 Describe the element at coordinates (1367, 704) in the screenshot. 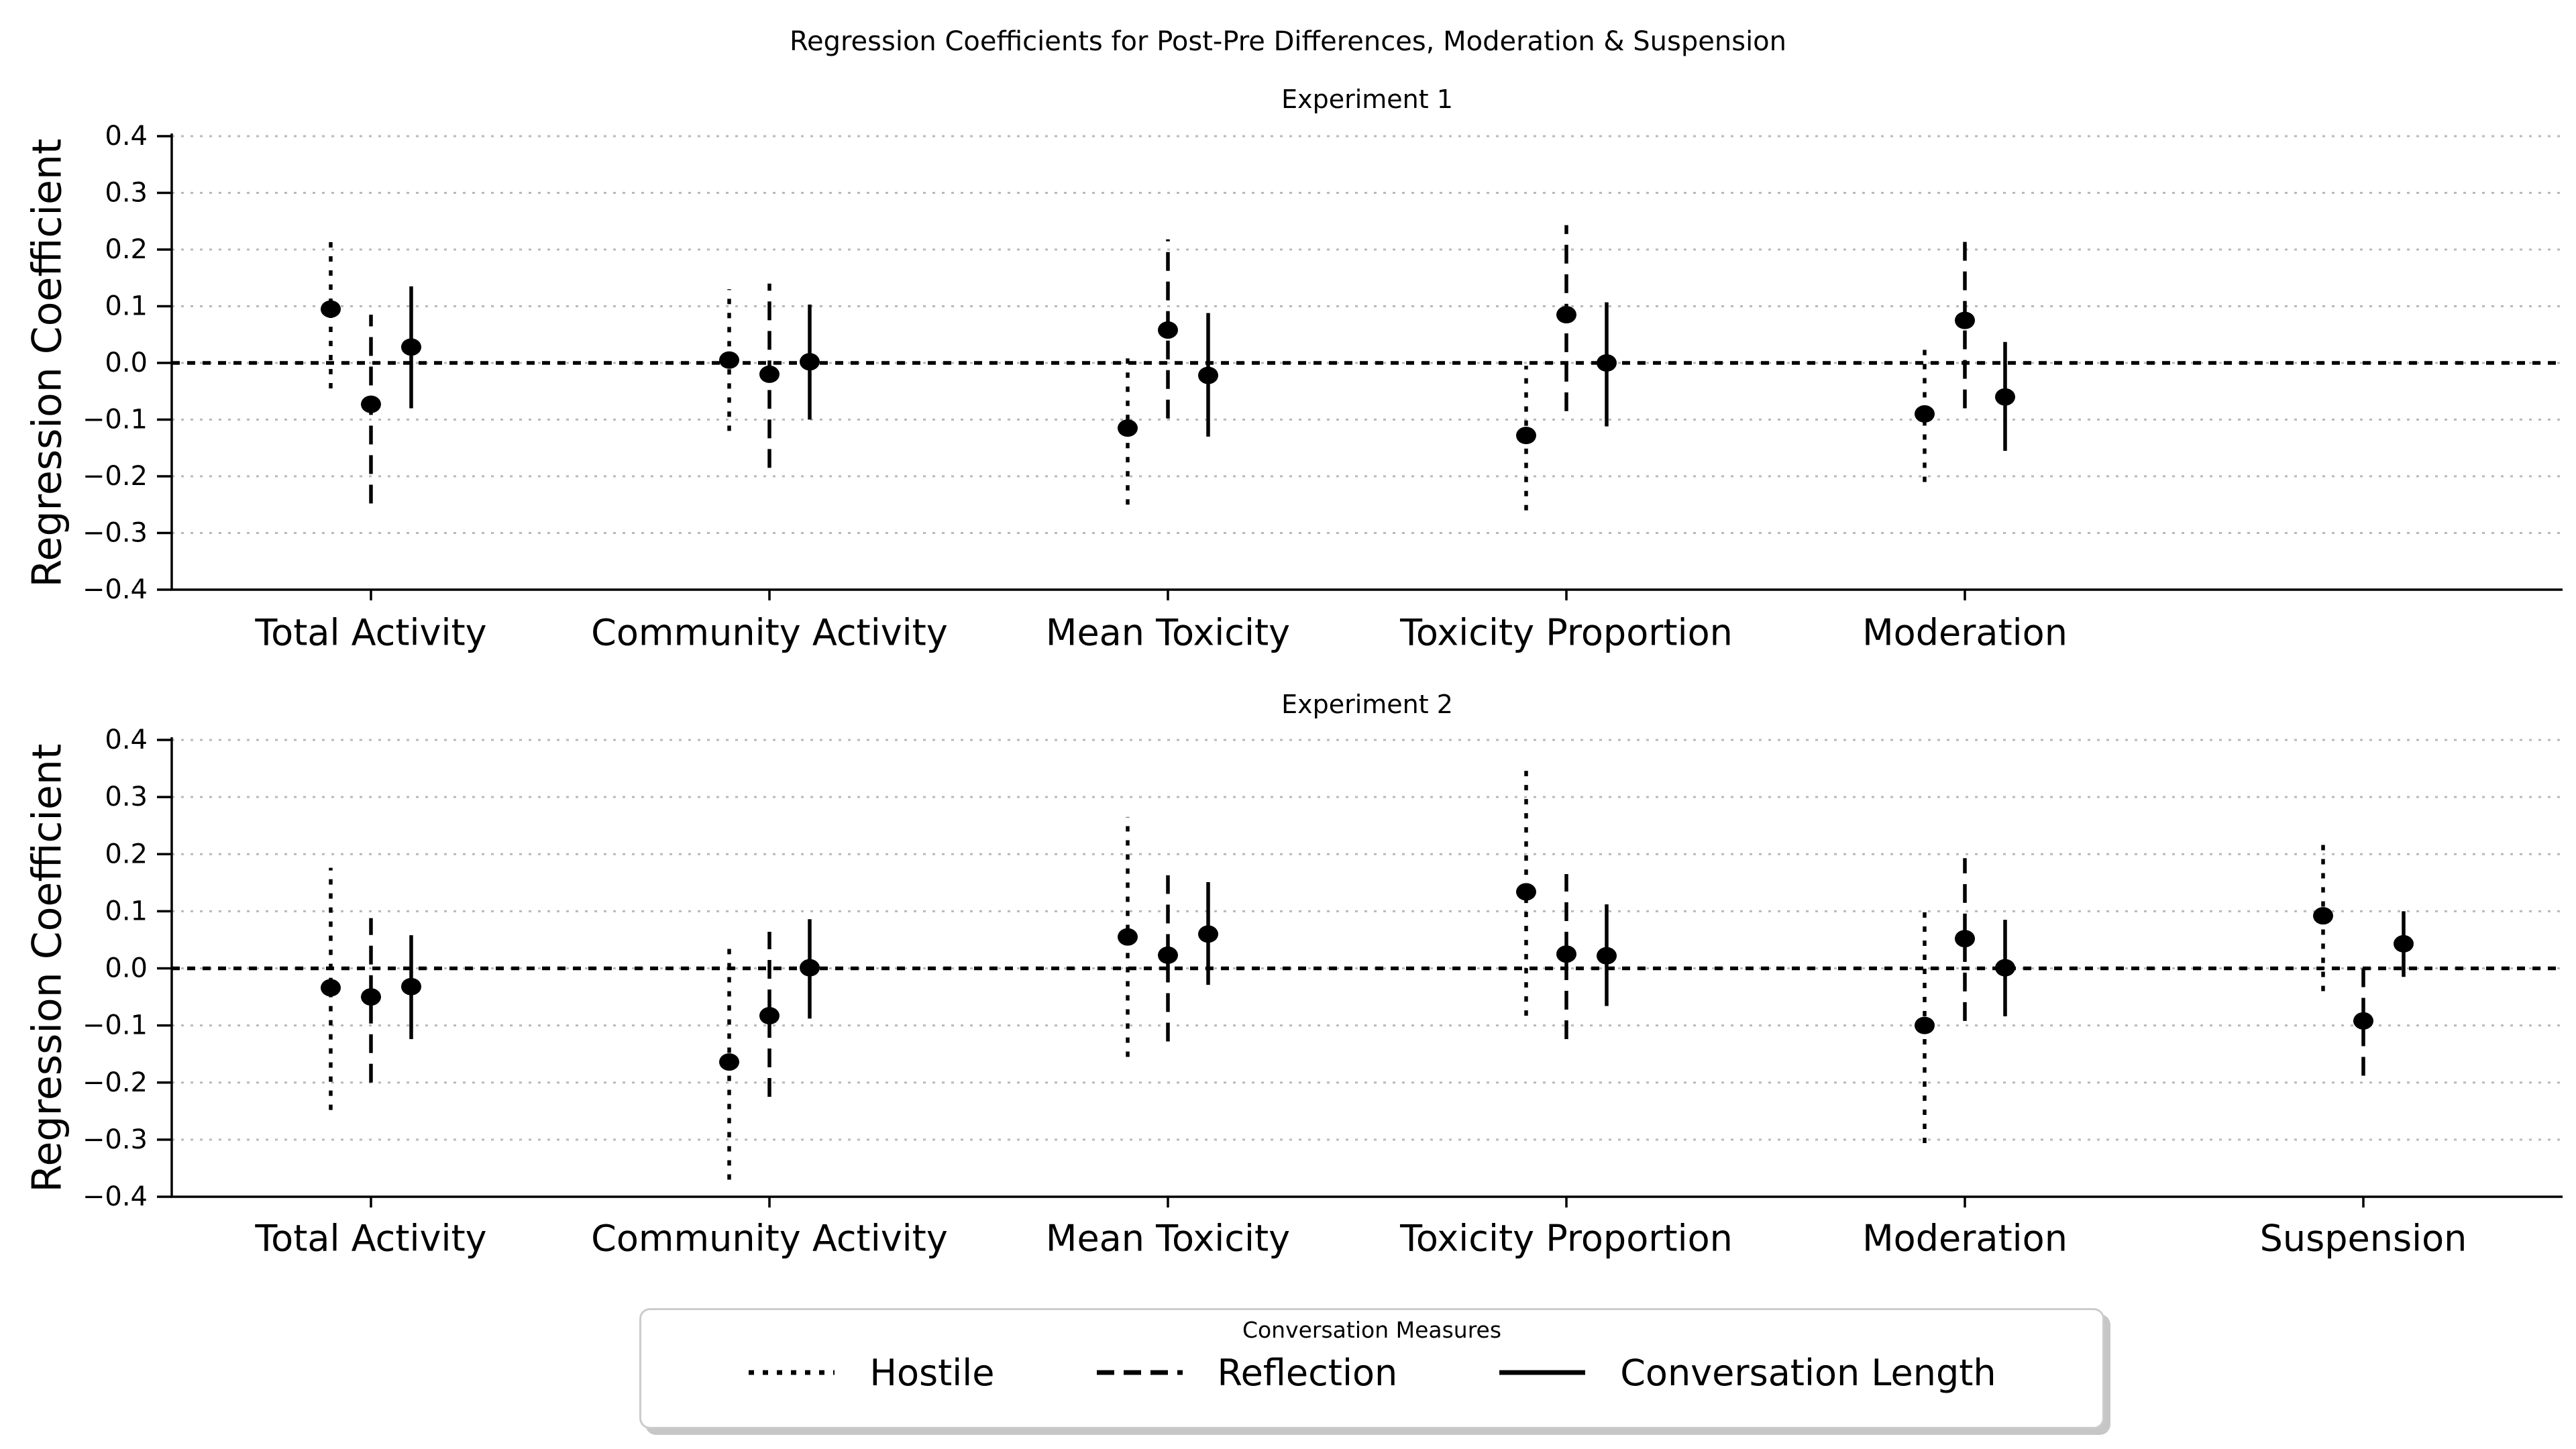

I see `subplot2-title: Experiment 2` at that location.